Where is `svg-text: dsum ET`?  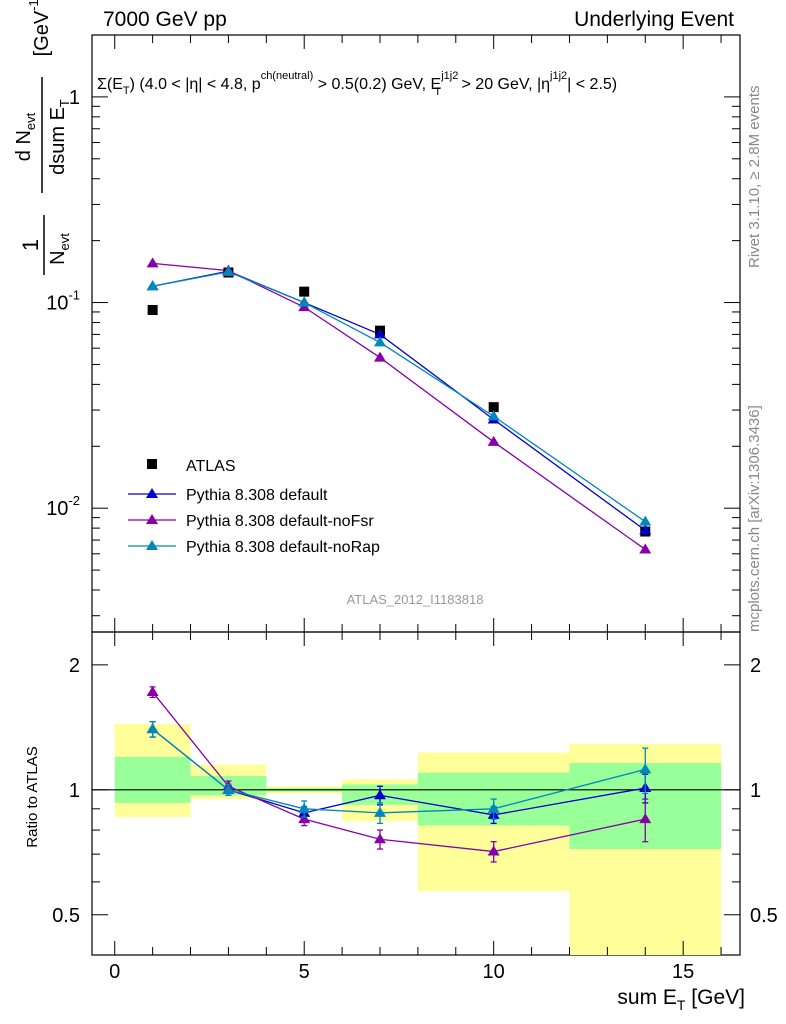
svg-text: dsum ET is located at coordinates (59, 137).